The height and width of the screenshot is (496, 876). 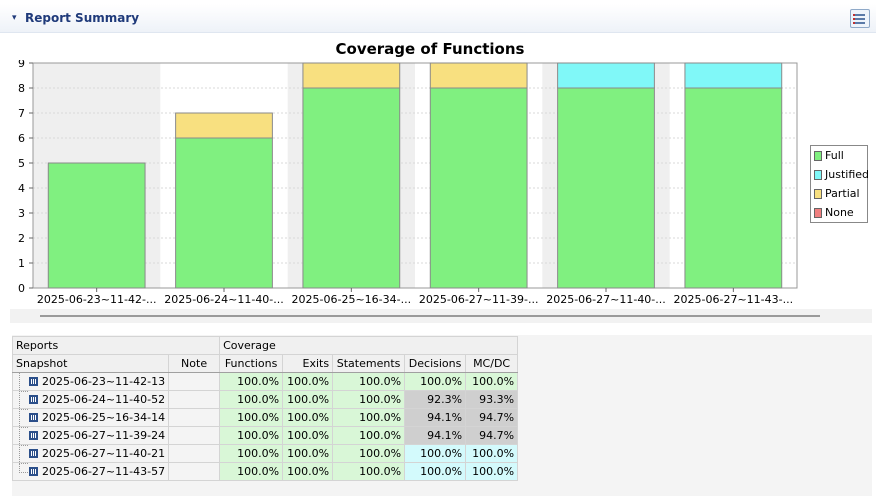 What do you see at coordinates (847, 174) in the screenshot?
I see `legend-label: Justified` at bounding box center [847, 174].